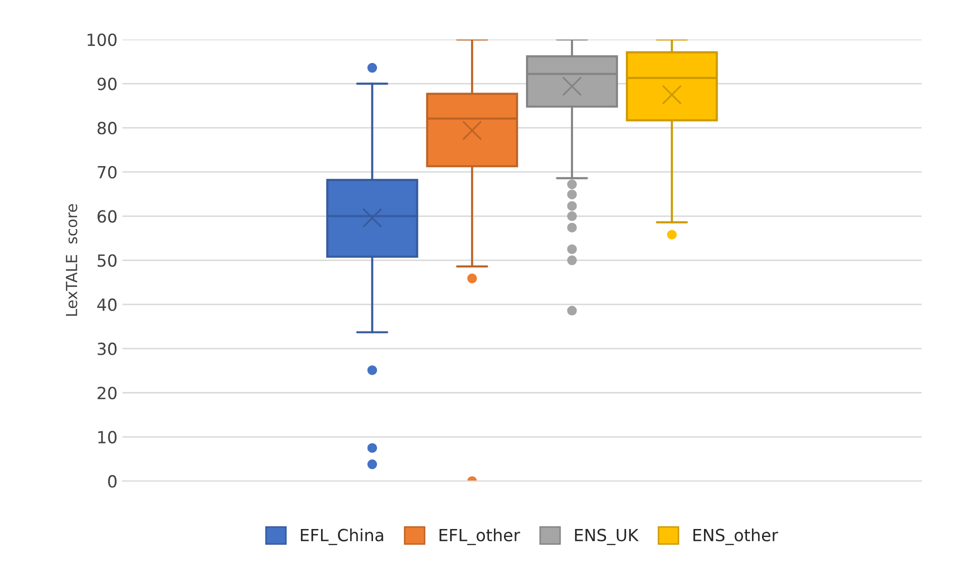 This screenshot has width=957, height=581. Describe the element at coordinates (480, 537) in the screenshot. I see `legend-label: EFL_other` at that location.